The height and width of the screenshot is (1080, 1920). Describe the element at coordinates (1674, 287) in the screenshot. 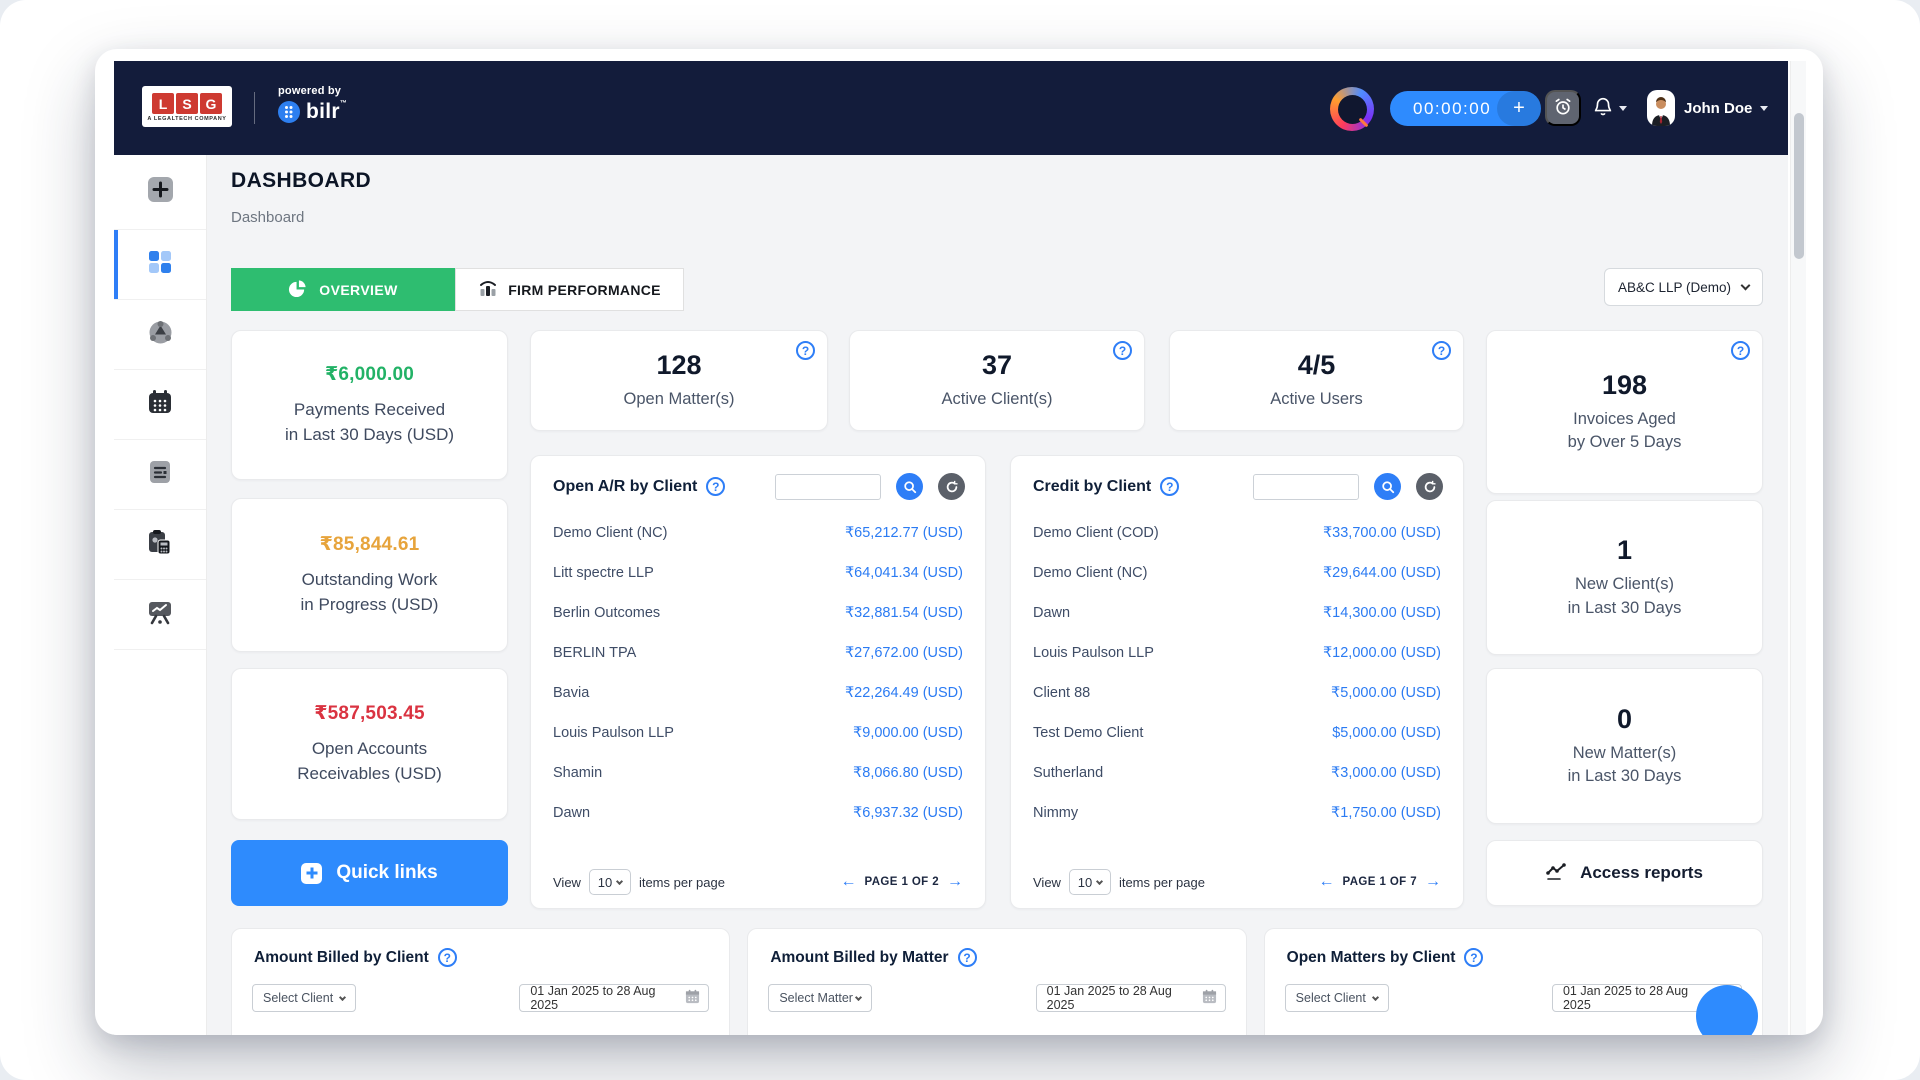

I see `firm-select-value: AB&C LLP (Demo)` at that location.